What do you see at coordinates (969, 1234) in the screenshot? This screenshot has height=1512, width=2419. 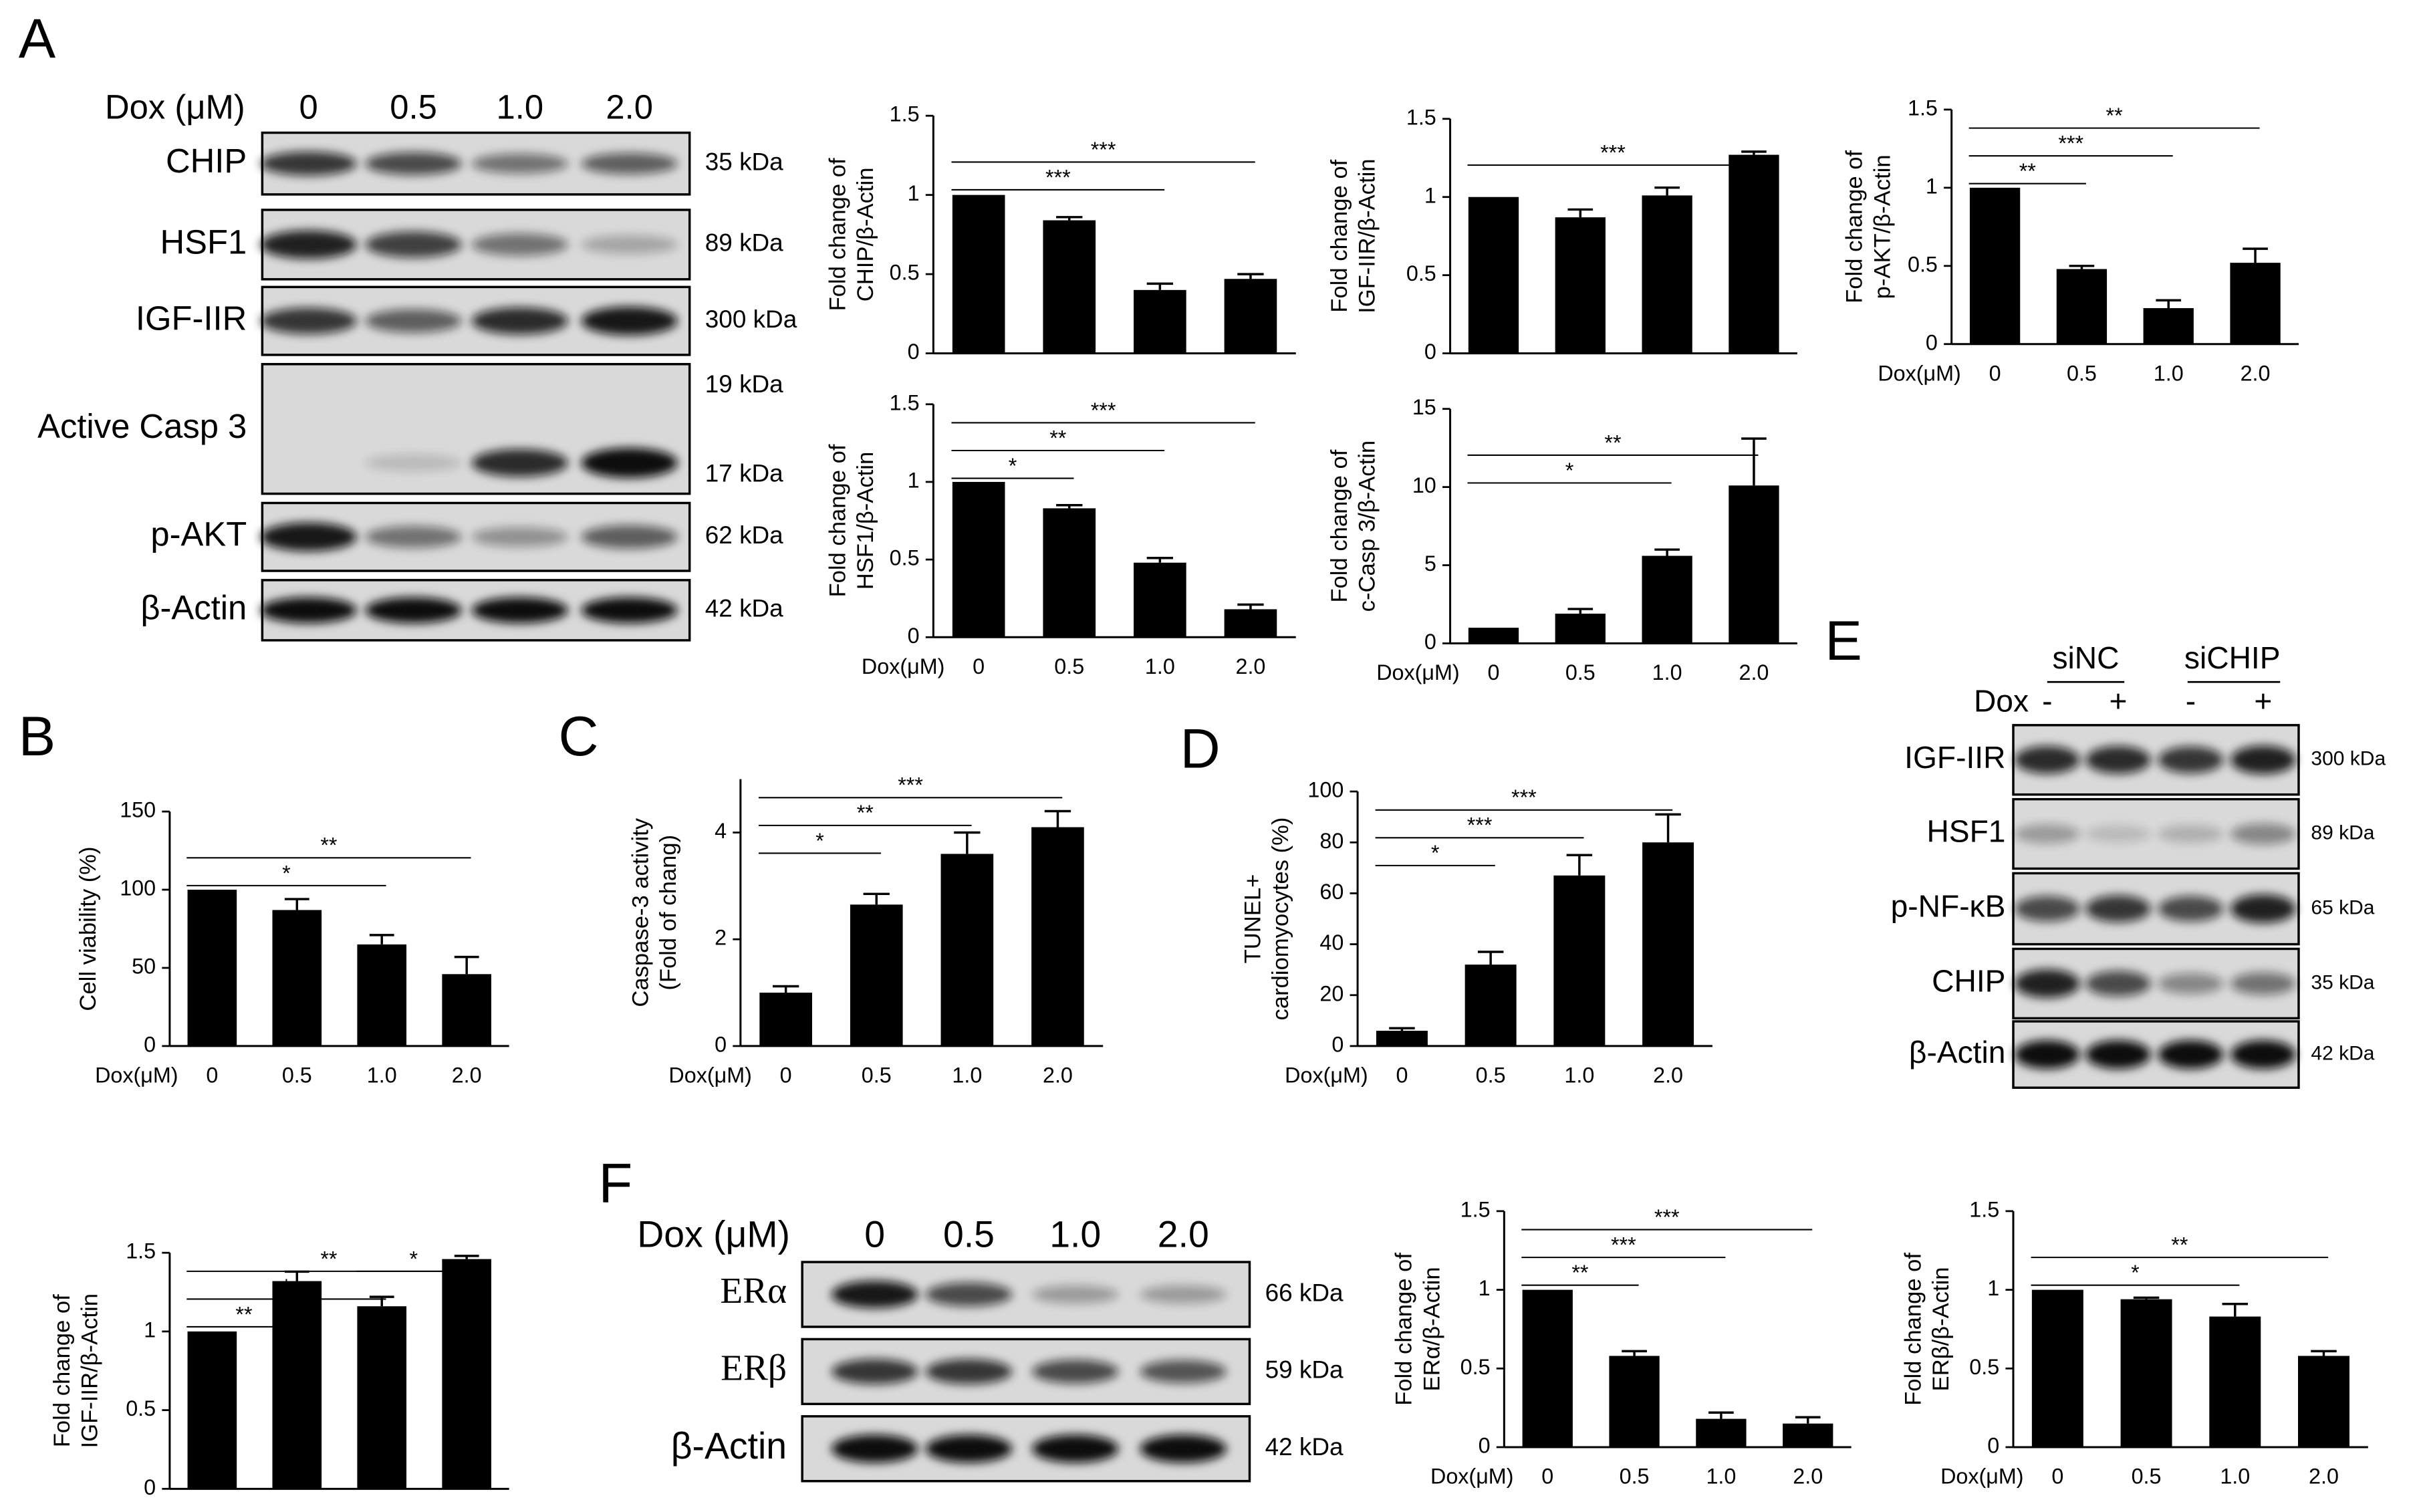 I see `lane-label: 0.5` at bounding box center [969, 1234].